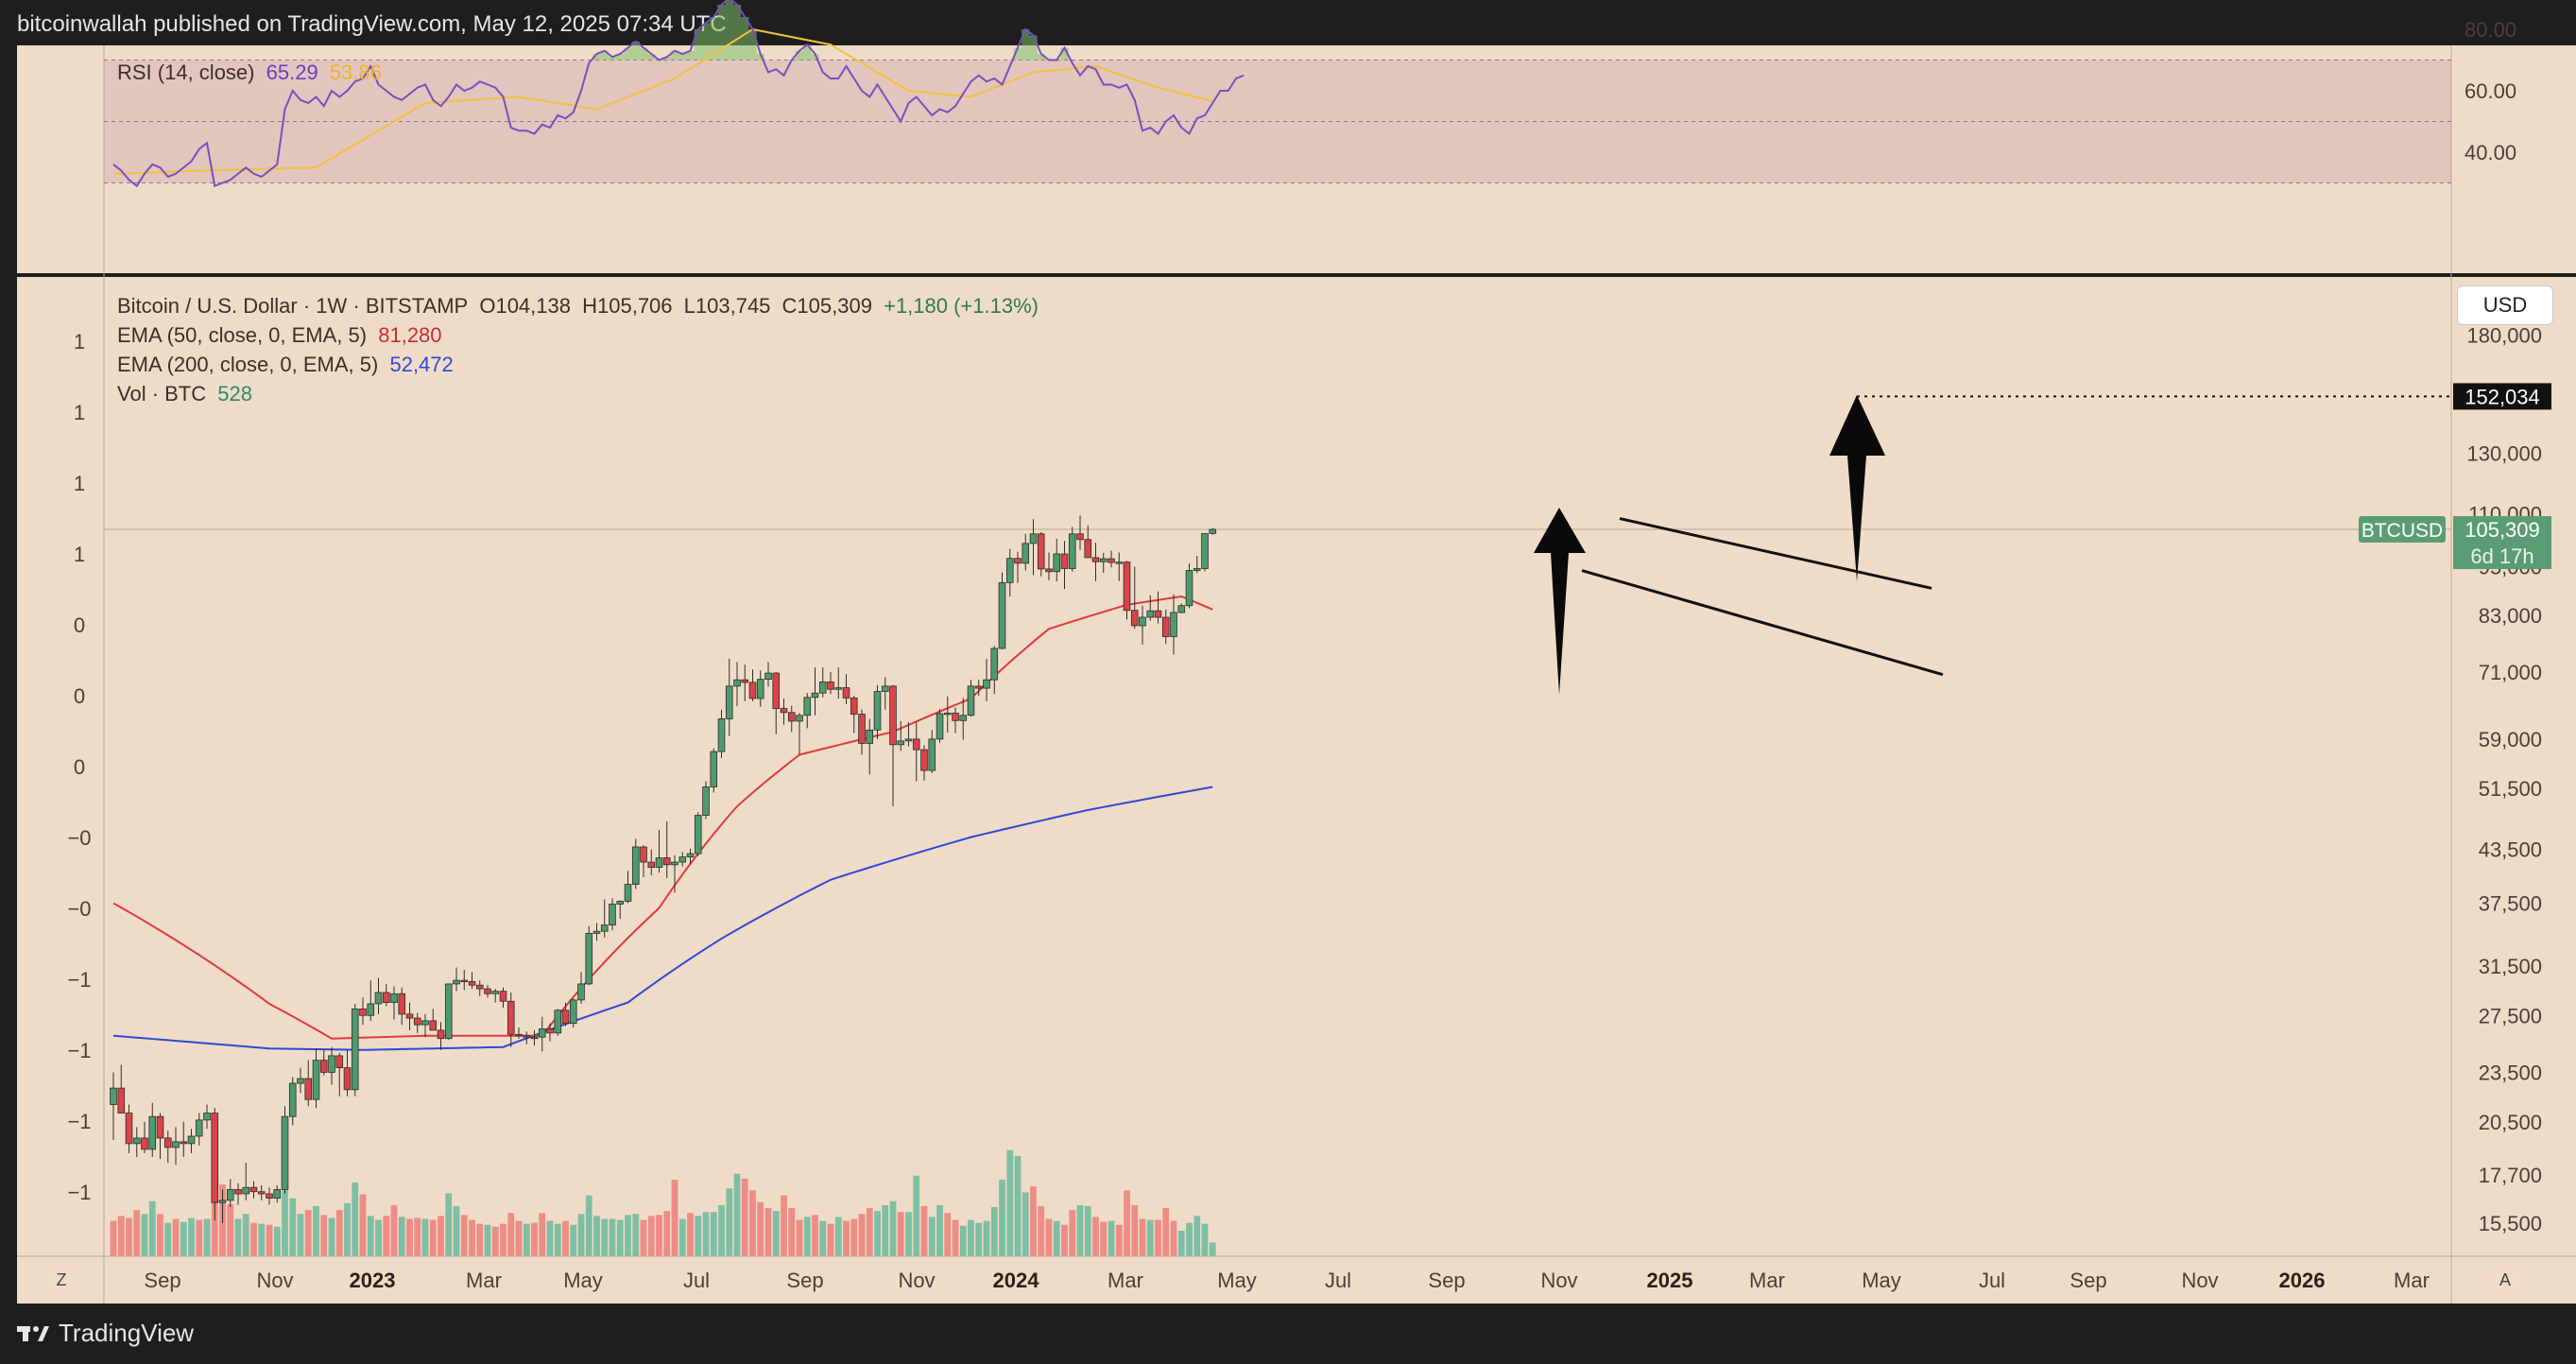 This screenshot has height=1364, width=2576. What do you see at coordinates (2490, 152) in the screenshot?
I see `rsi-axis-tick: 40.00` at bounding box center [2490, 152].